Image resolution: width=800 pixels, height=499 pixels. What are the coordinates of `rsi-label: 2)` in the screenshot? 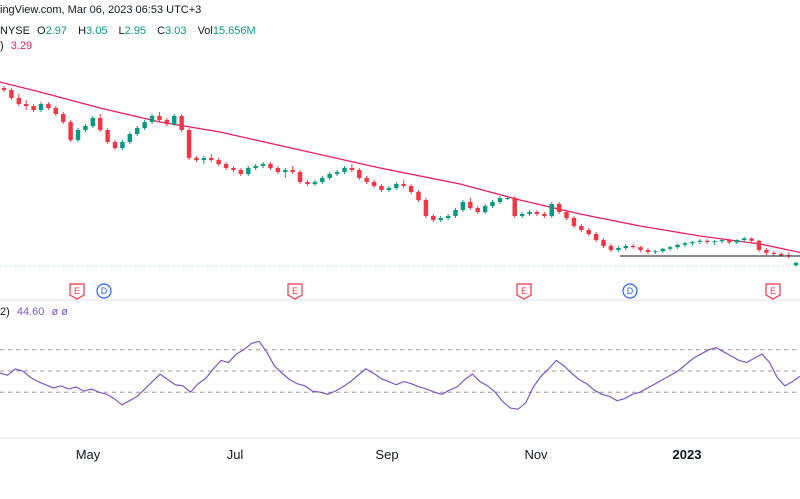 It's located at (5, 312).